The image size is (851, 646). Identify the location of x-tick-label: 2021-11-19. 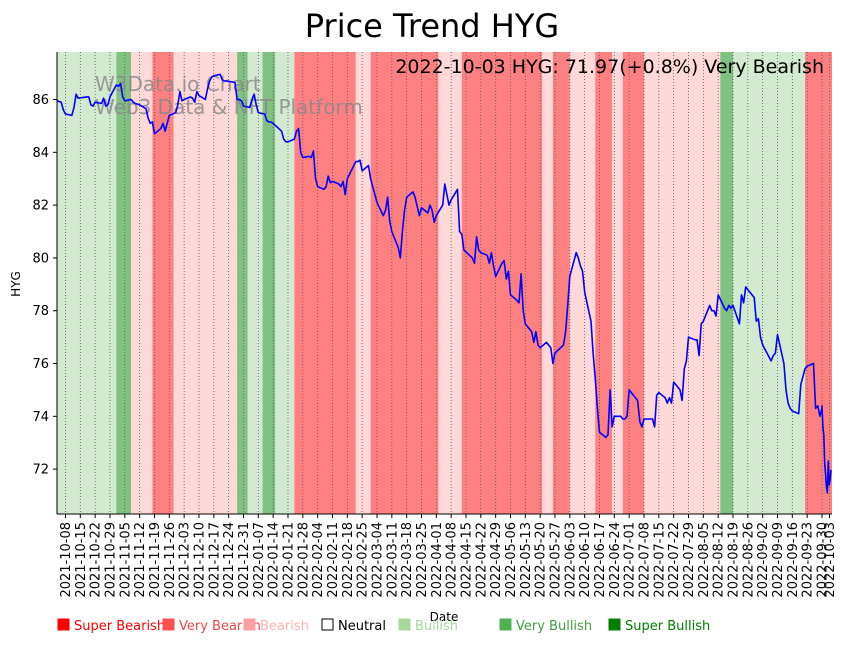
(155, 560).